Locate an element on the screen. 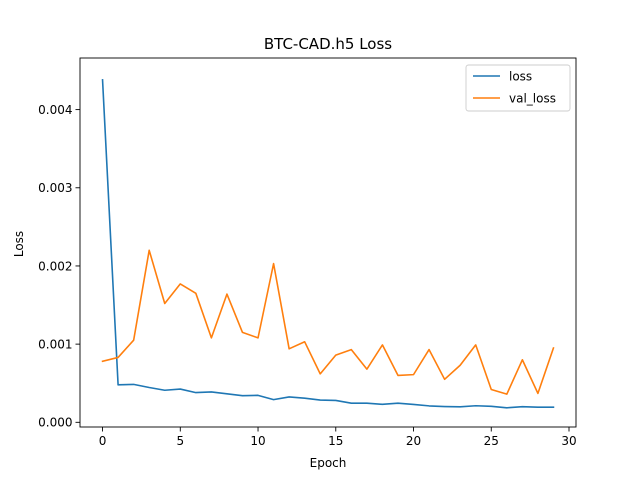  y-tick-label: 0.000 is located at coordinates (55, 423).